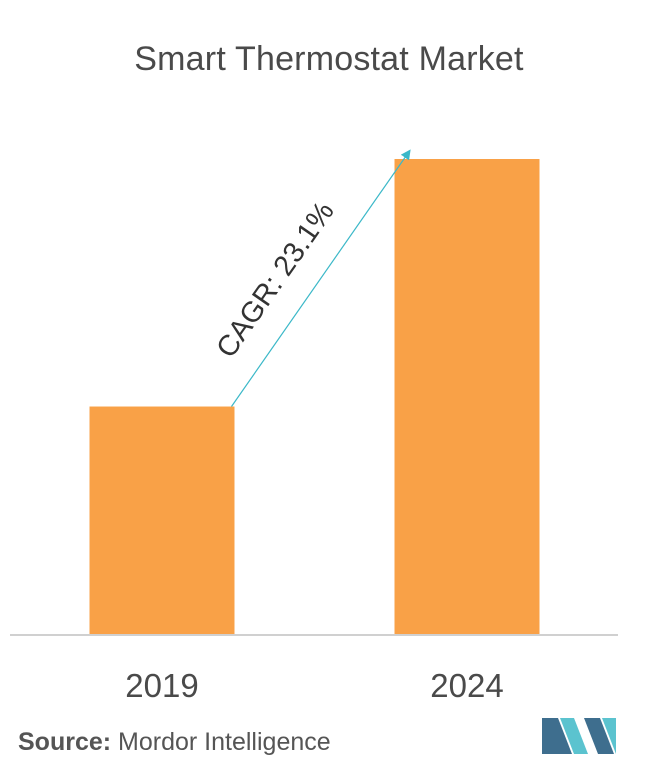 Image resolution: width=658 pixels, height=780 pixels. Describe the element at coordinates (557, 736) in the screenshot. I see `logo-shape-left` at that location.